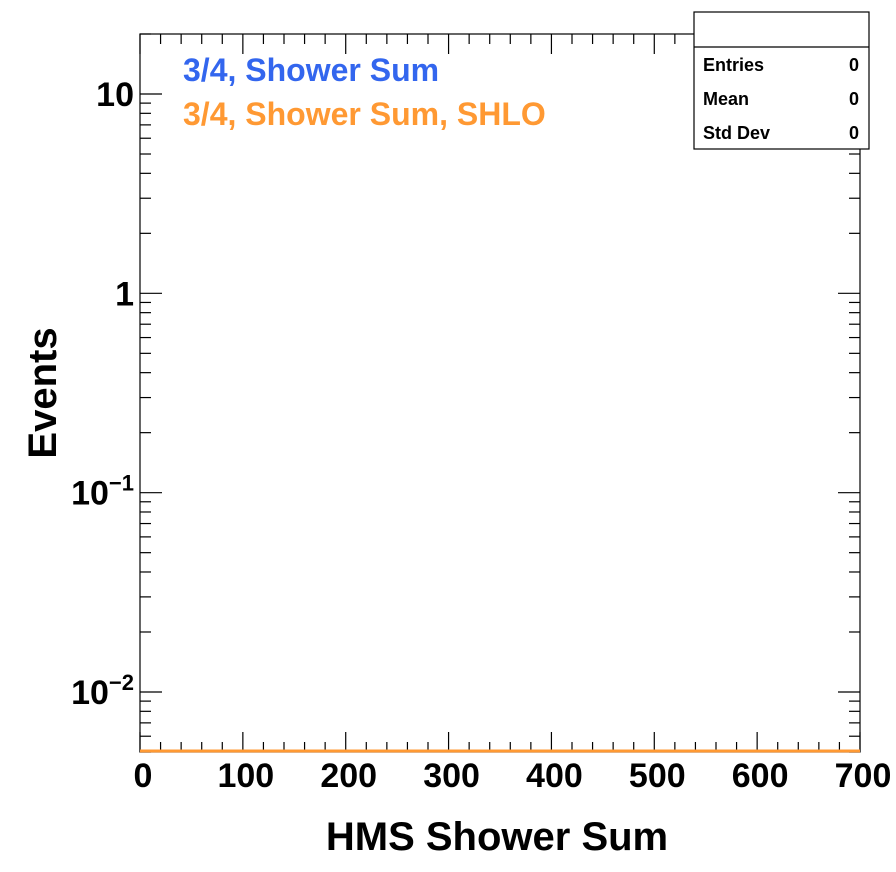 The width and height of the screenshot is (896, 872). Describe the element at coordinates (736, 133) in the screenshot. I see `stats-stddev-label: Std Dev` at that location.